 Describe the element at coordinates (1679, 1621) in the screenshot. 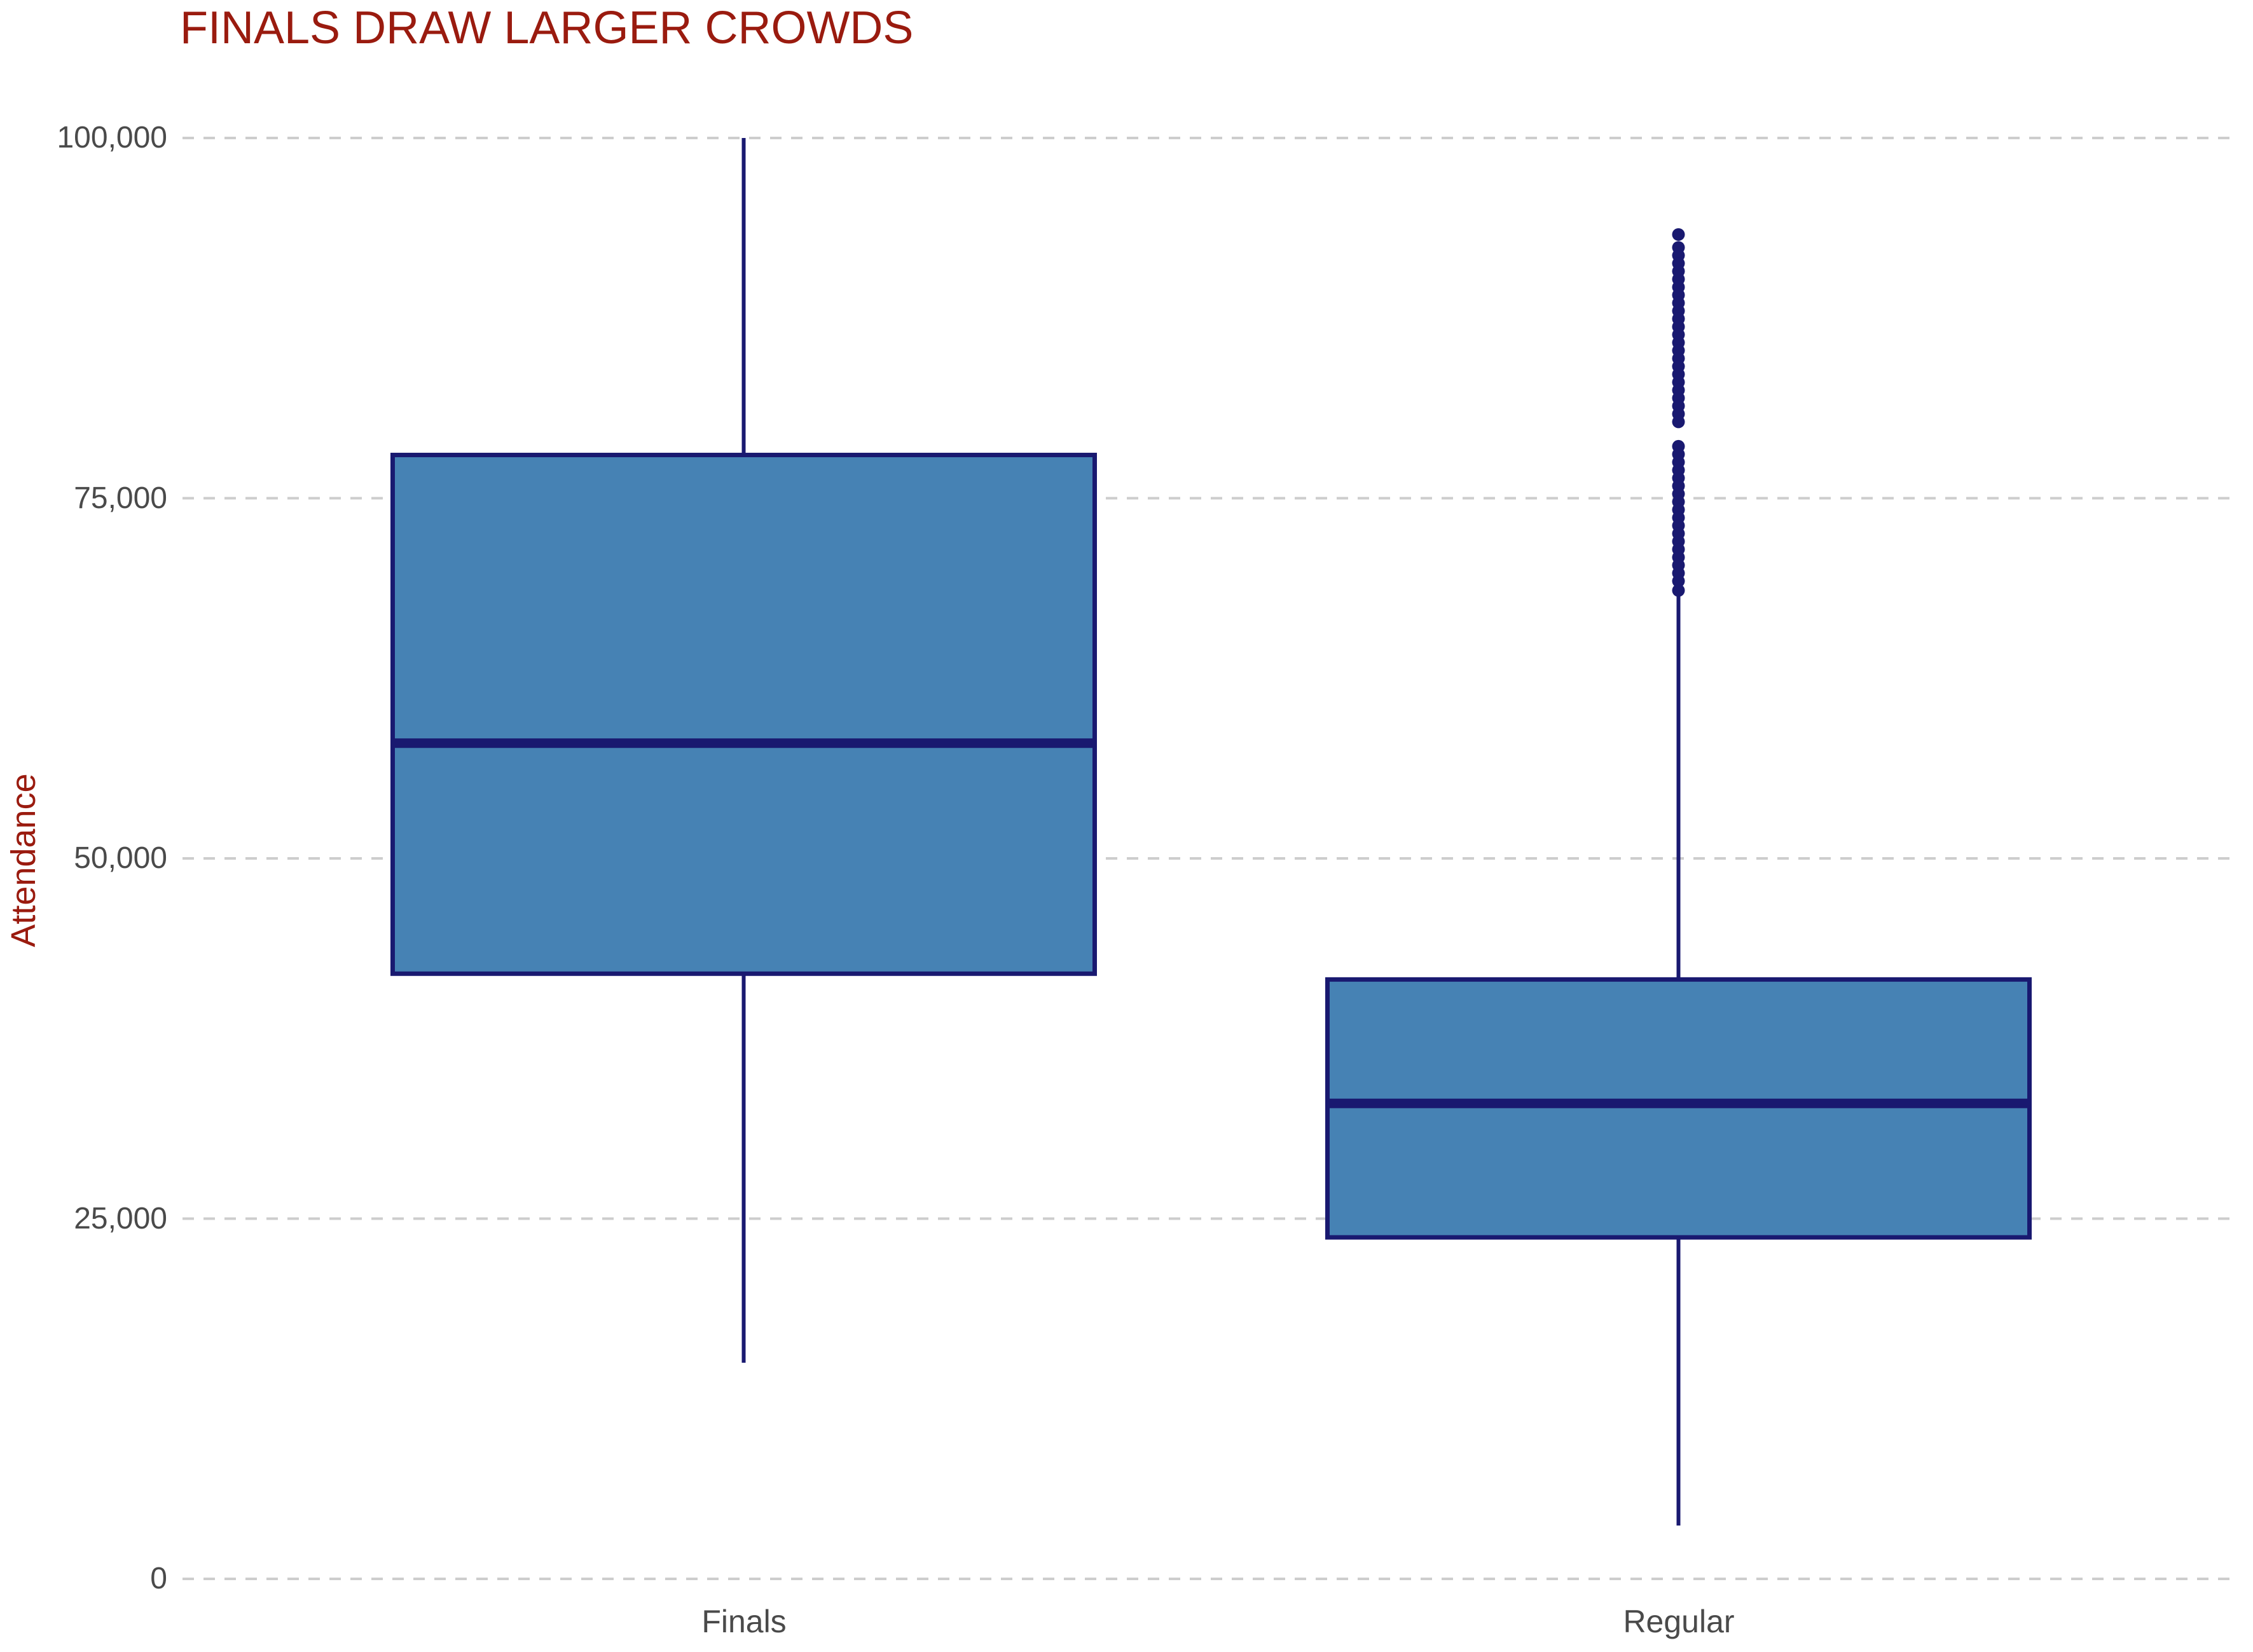

I see `x-tick-label-regular: Regular` at that location.